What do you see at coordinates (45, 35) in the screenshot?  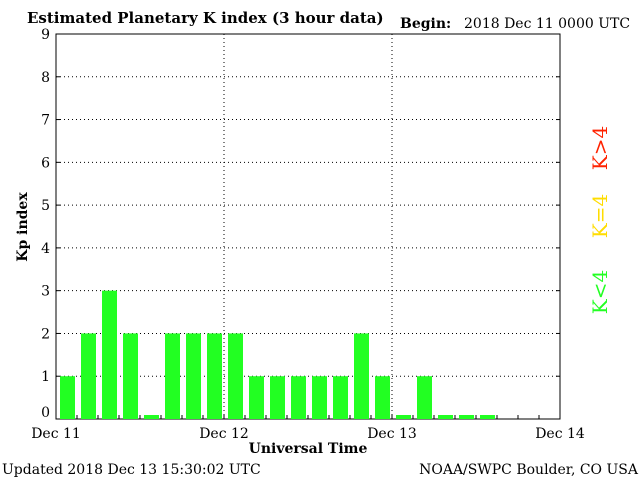 I see `y-tick-label: 9` at bounding box center [45, 35].